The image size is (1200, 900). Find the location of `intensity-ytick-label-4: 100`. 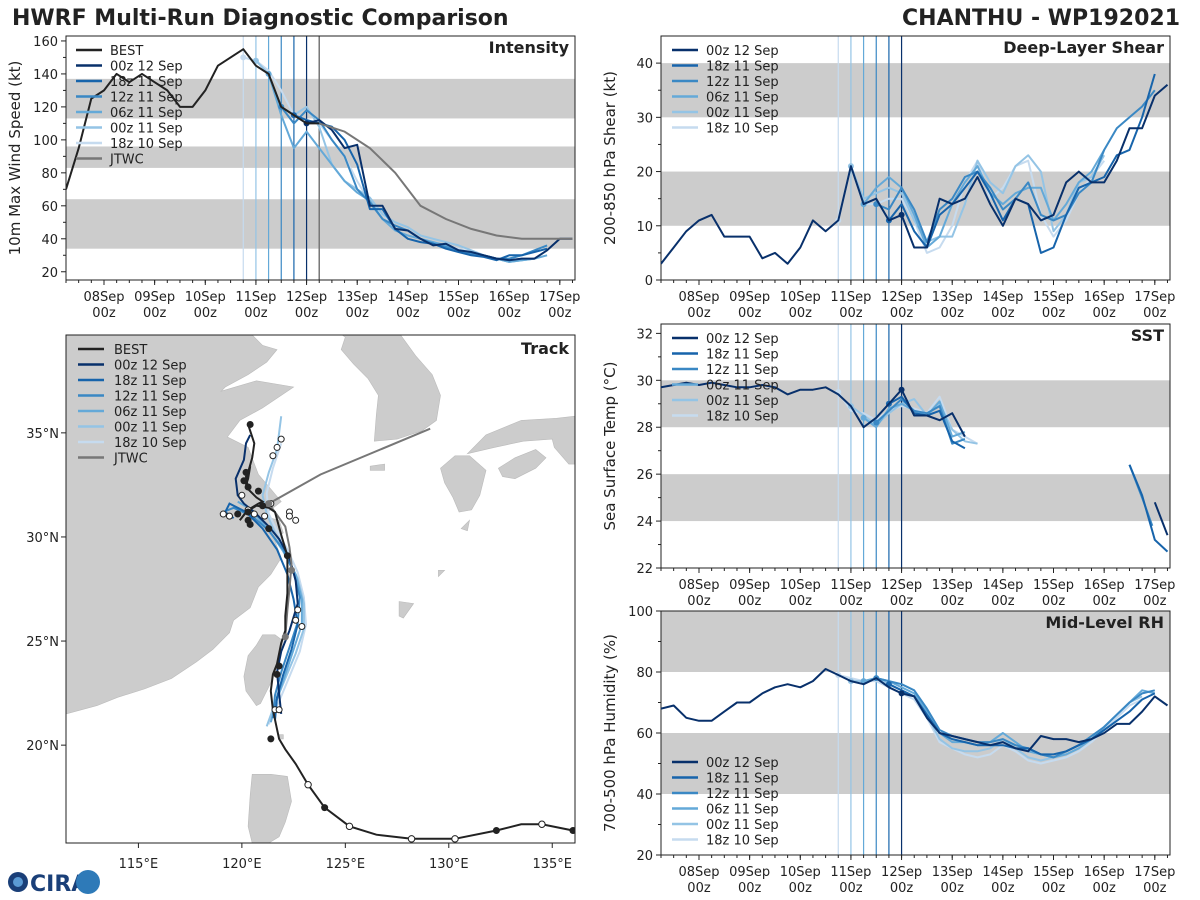

intensity-ytick-label-4: 100 is located at coordinates (45, 141).